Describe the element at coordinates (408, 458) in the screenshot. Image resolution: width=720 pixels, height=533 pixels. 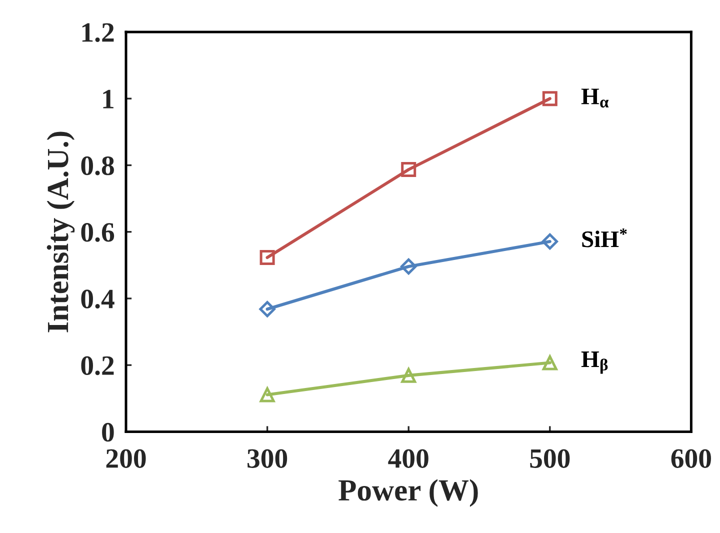
I see `x-tick-label: 400` at that location.